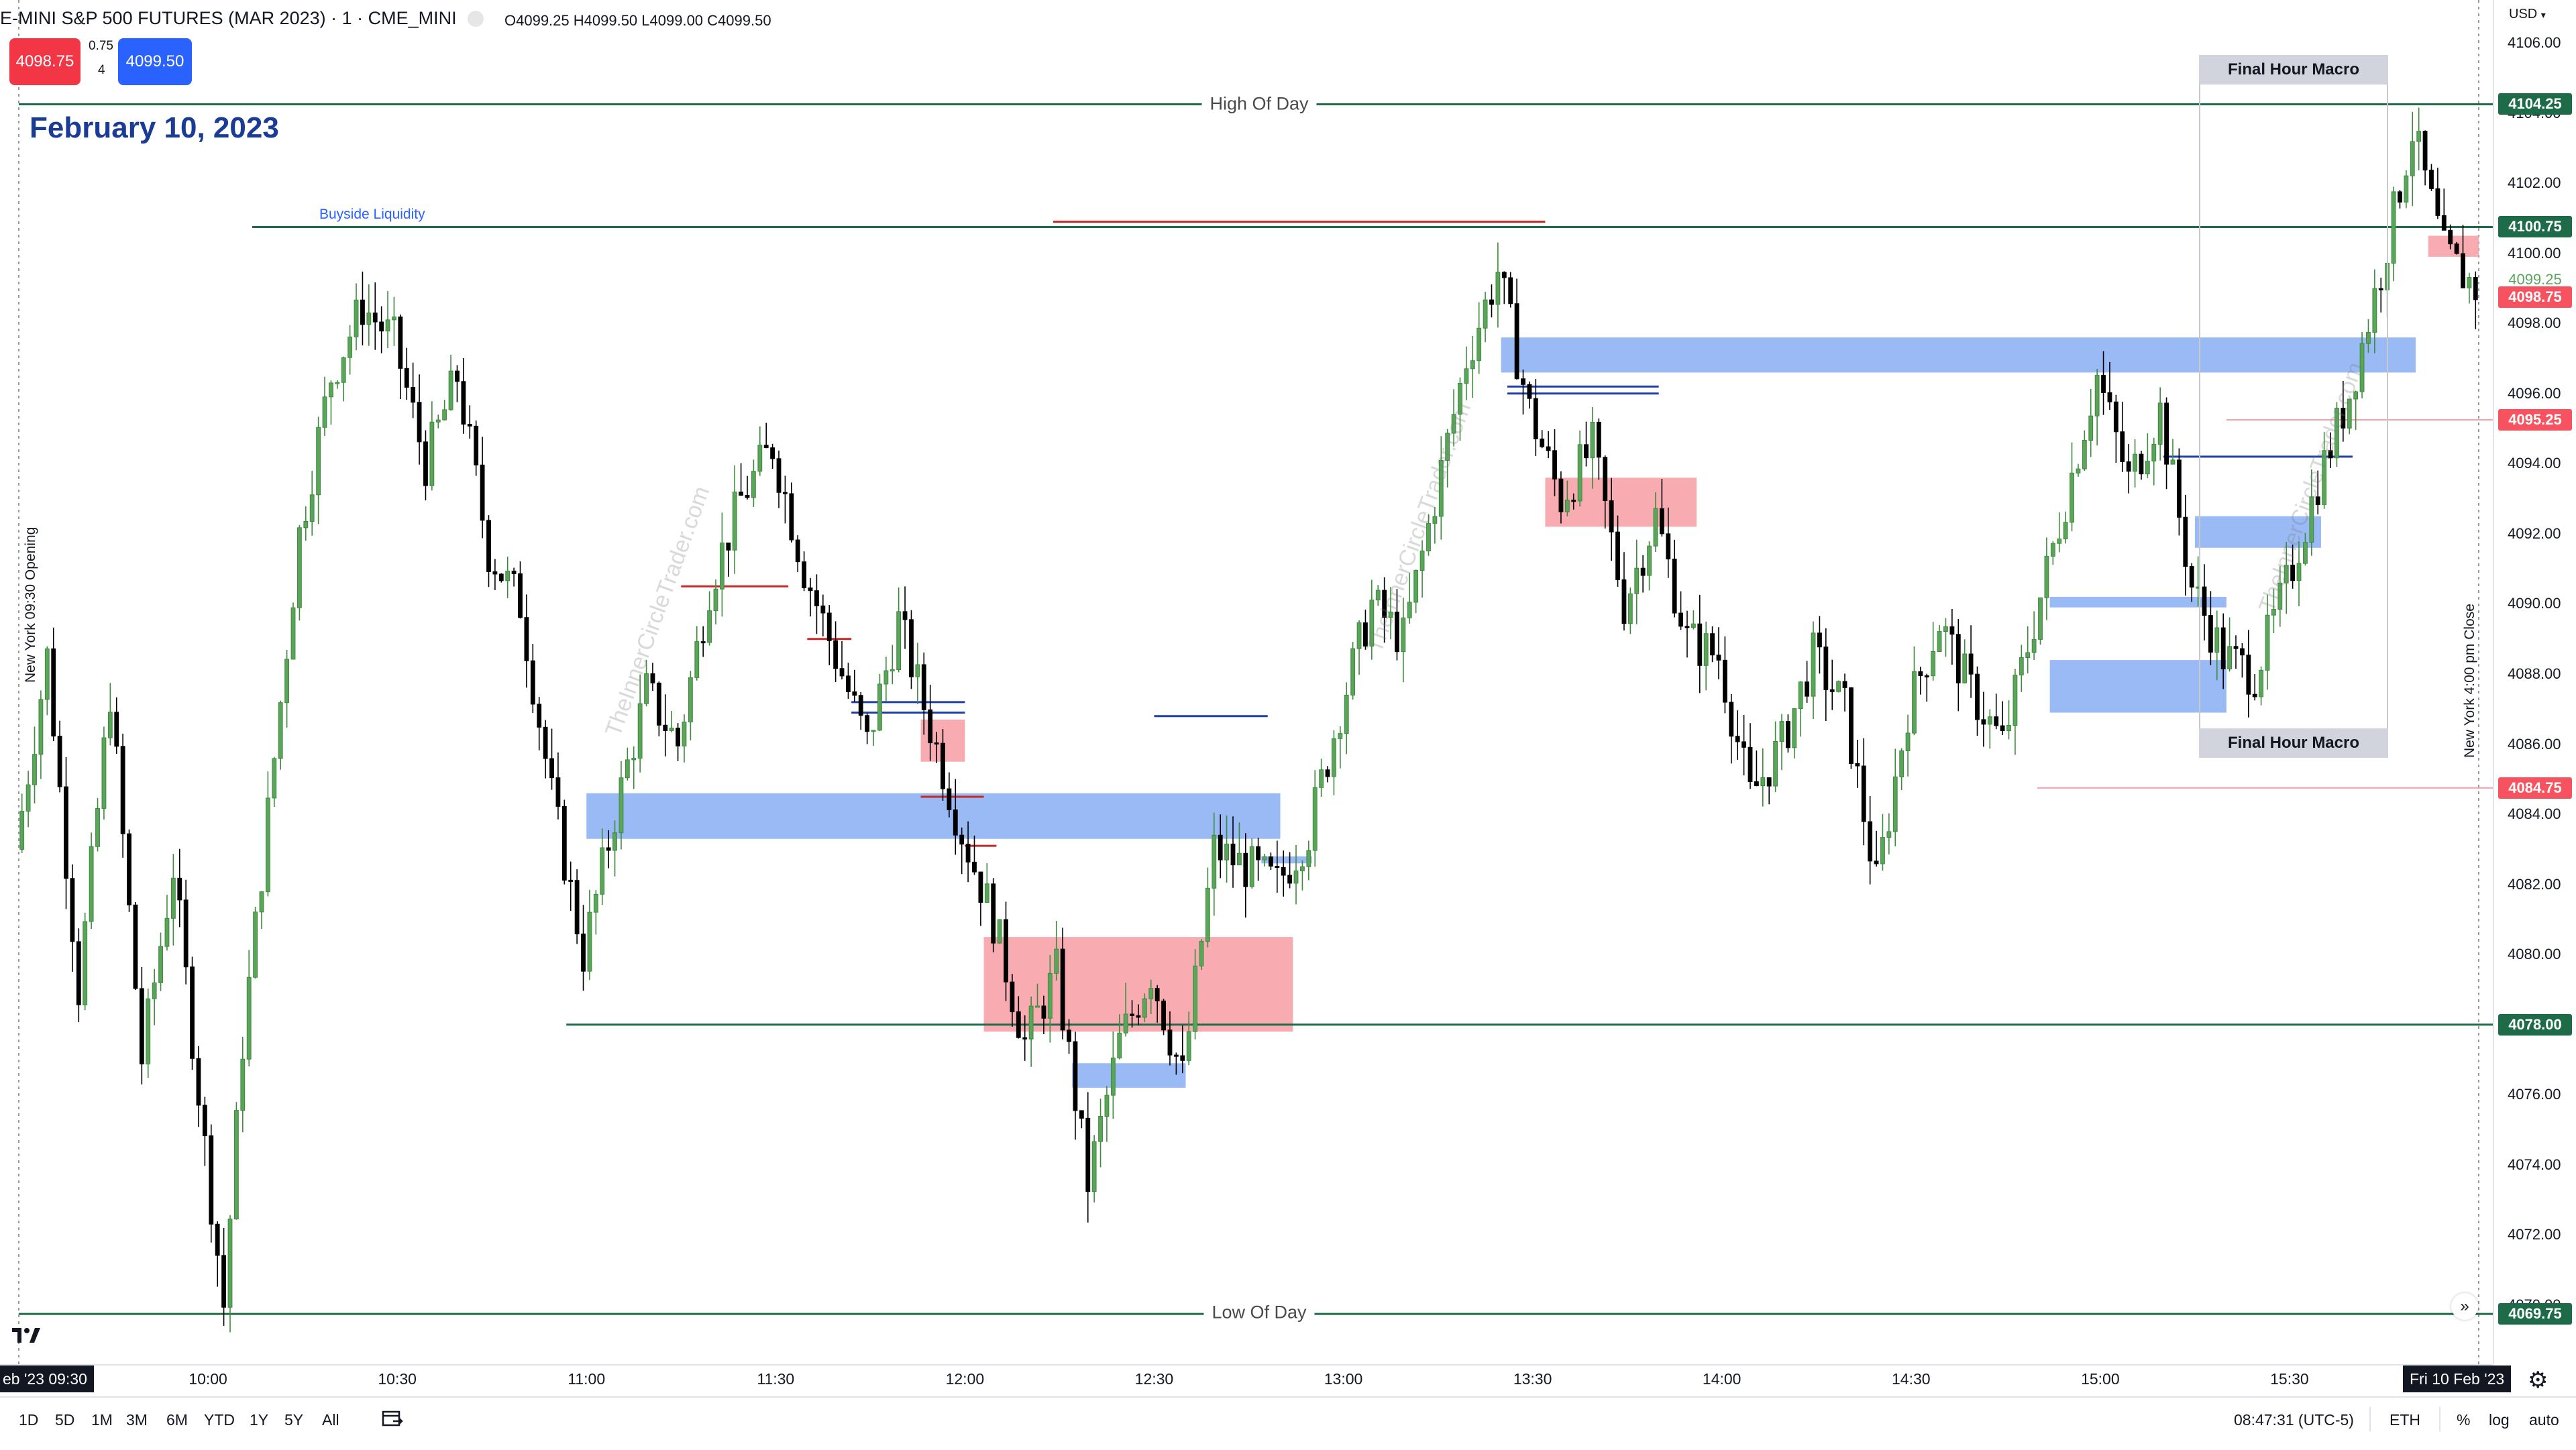  Describe the element at coordinates (1246, 1380) in the screenshot. I see `time-axis` at that location.